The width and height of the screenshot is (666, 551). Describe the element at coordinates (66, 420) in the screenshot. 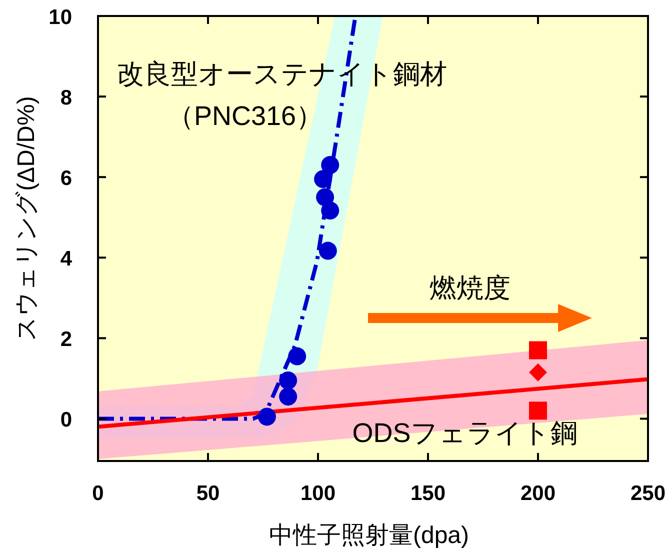

I see `y-tick-label: 0` at that location.